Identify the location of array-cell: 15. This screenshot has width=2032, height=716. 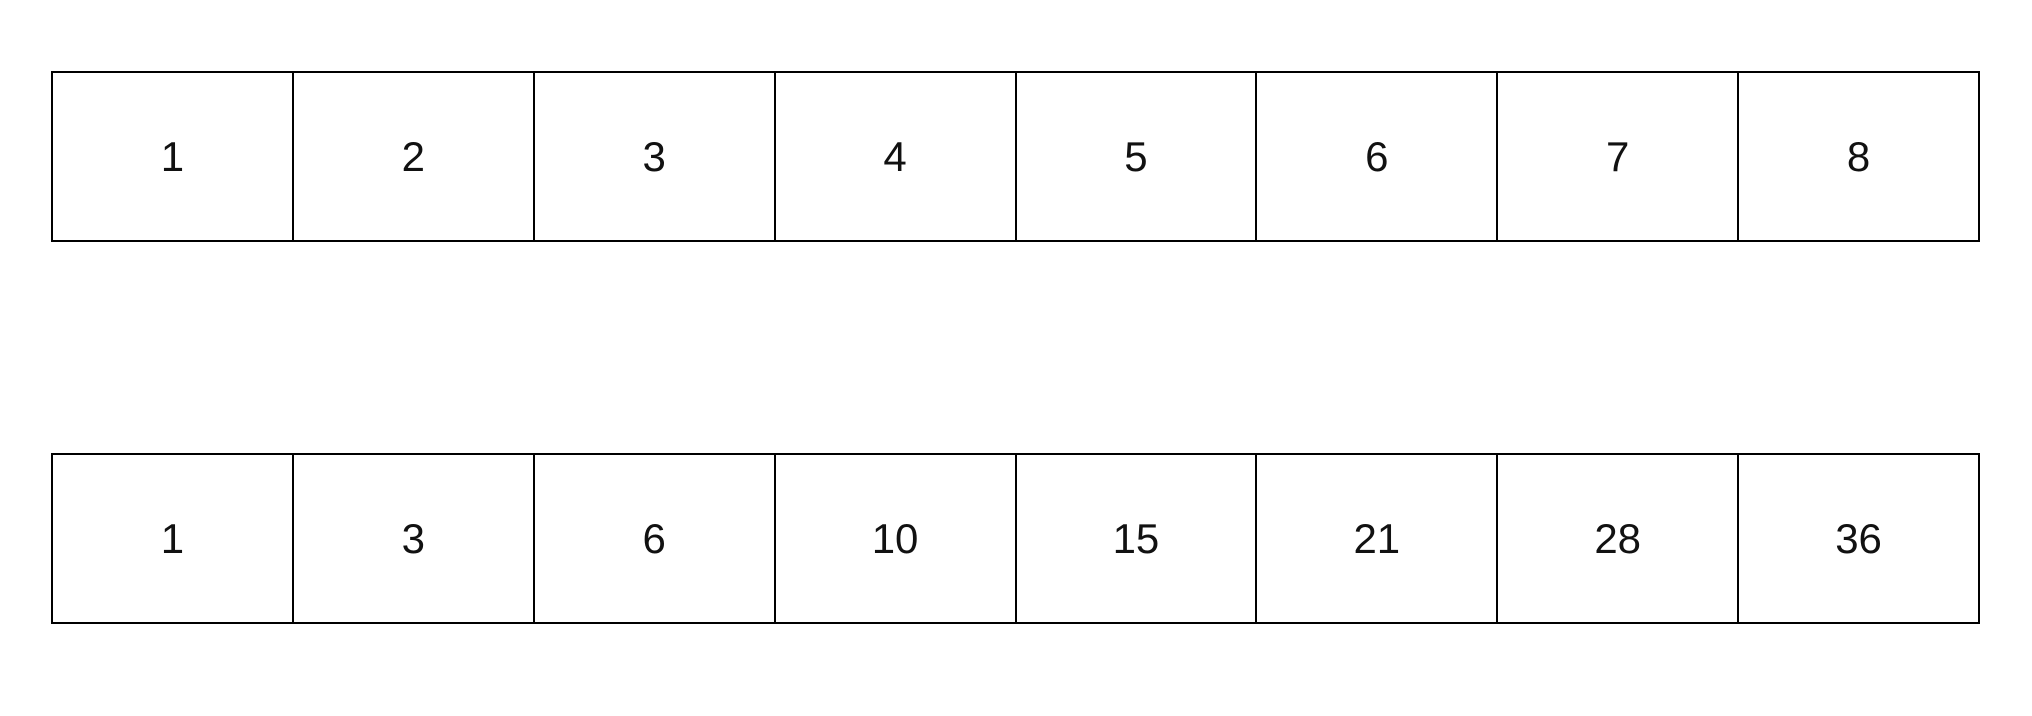
(1135, 538).